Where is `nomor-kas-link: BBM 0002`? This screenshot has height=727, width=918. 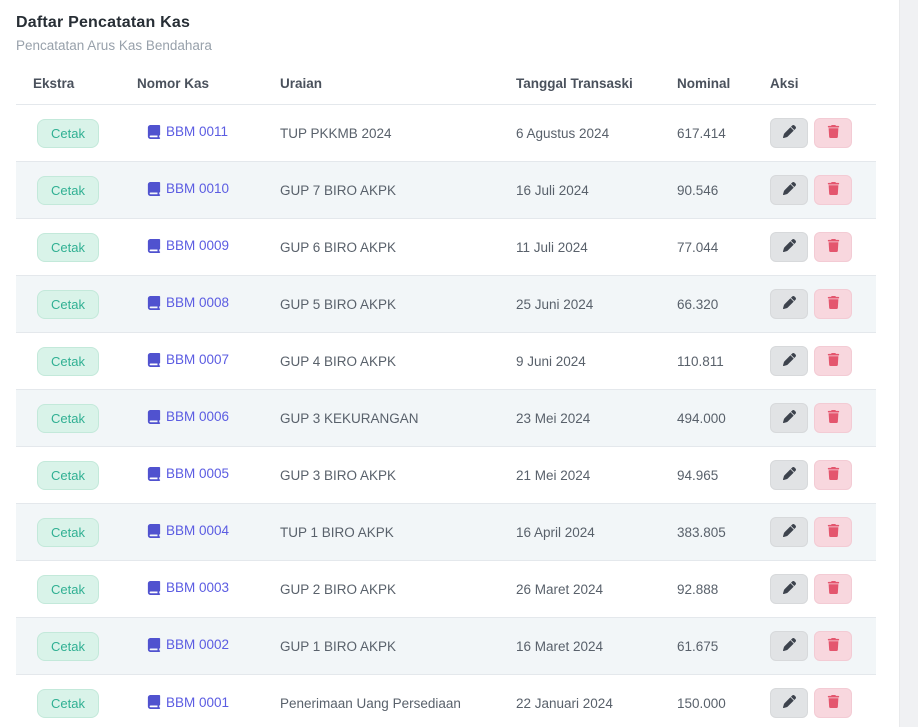
nomor-kas-link: BBM 0002 is located at coordinates (188, 644).